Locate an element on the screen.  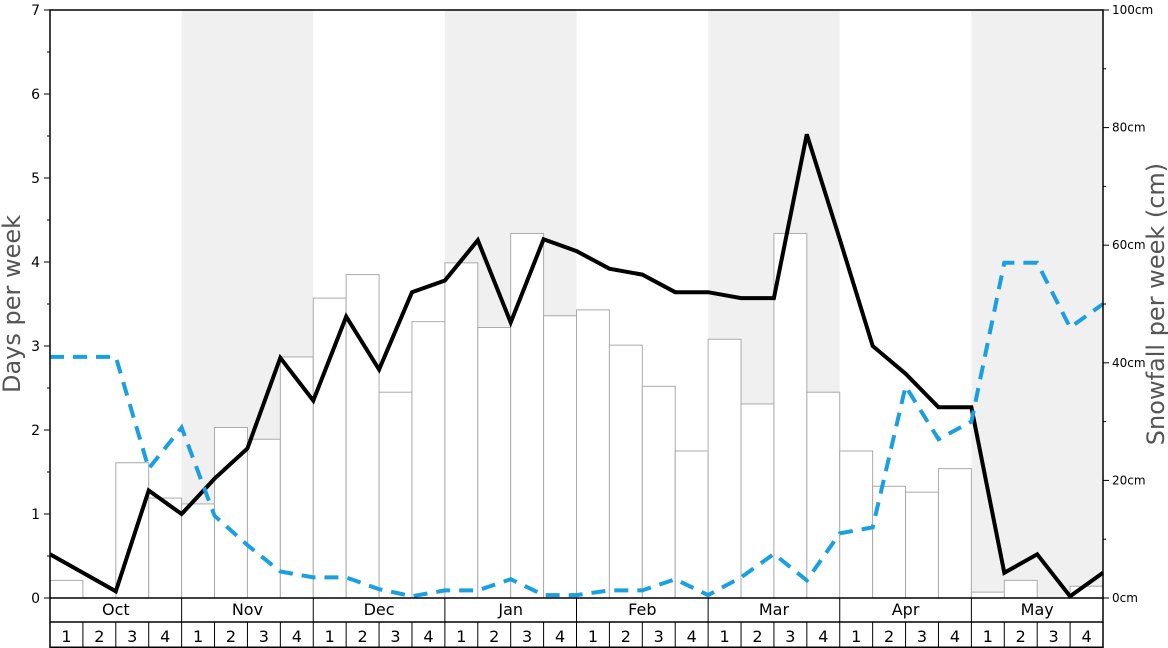
y-tick-label: 1 is located at coordinates (35, 515).